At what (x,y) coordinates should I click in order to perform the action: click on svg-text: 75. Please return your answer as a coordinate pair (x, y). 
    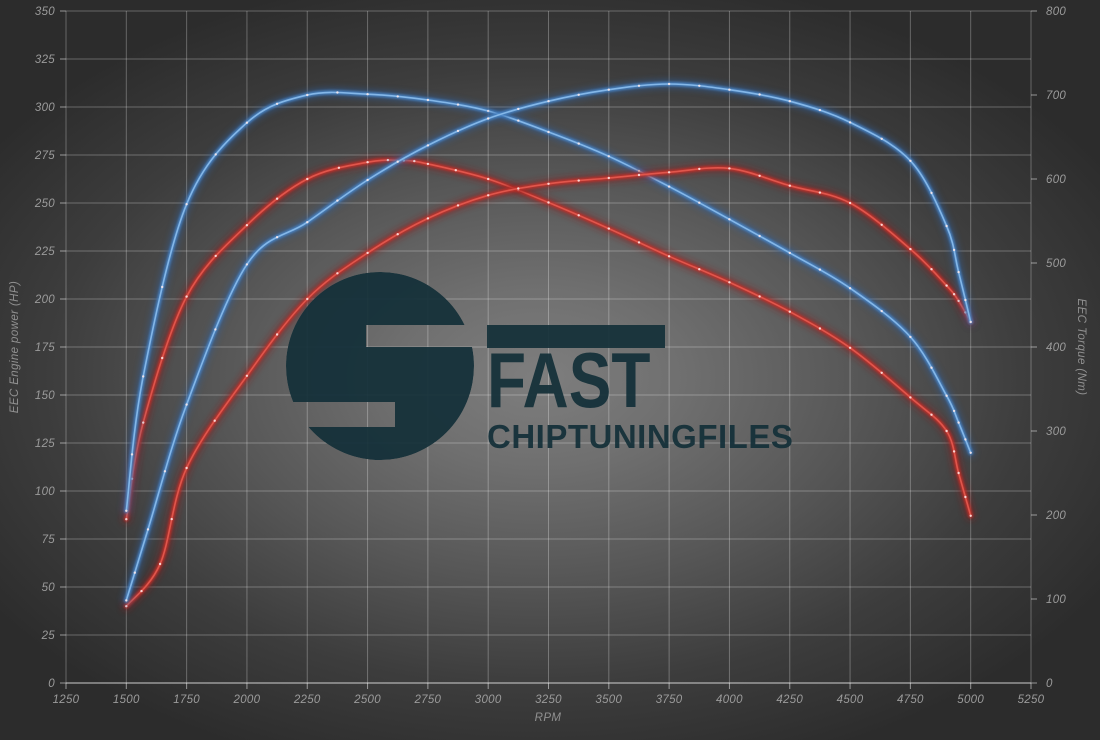
    Looking at the image, I should click on (49, 540).